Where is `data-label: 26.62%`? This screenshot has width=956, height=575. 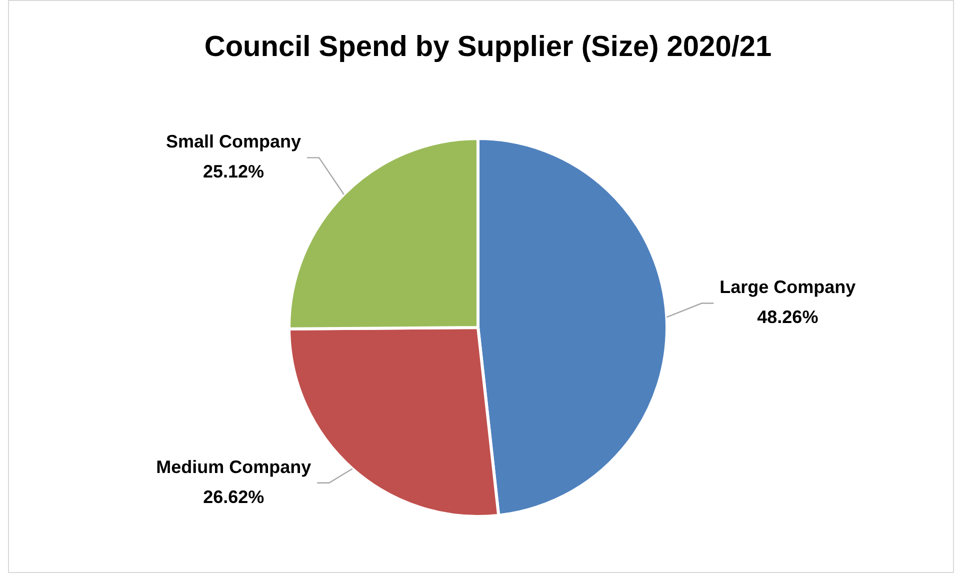
data-label: 26.62% is located at coordinates (233, 496).